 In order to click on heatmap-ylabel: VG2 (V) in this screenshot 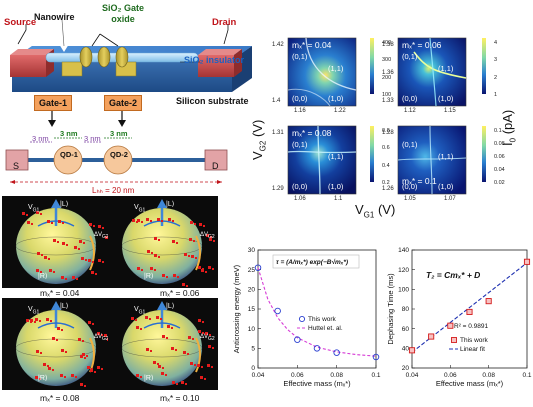, I will do `click(259, 139)`.